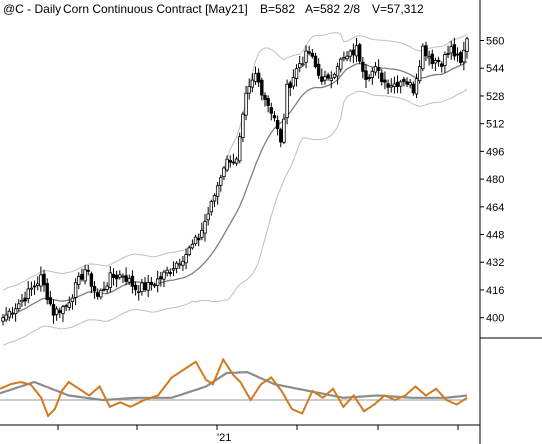  I want to click on price-tick-label: 560, so click(495, 42).